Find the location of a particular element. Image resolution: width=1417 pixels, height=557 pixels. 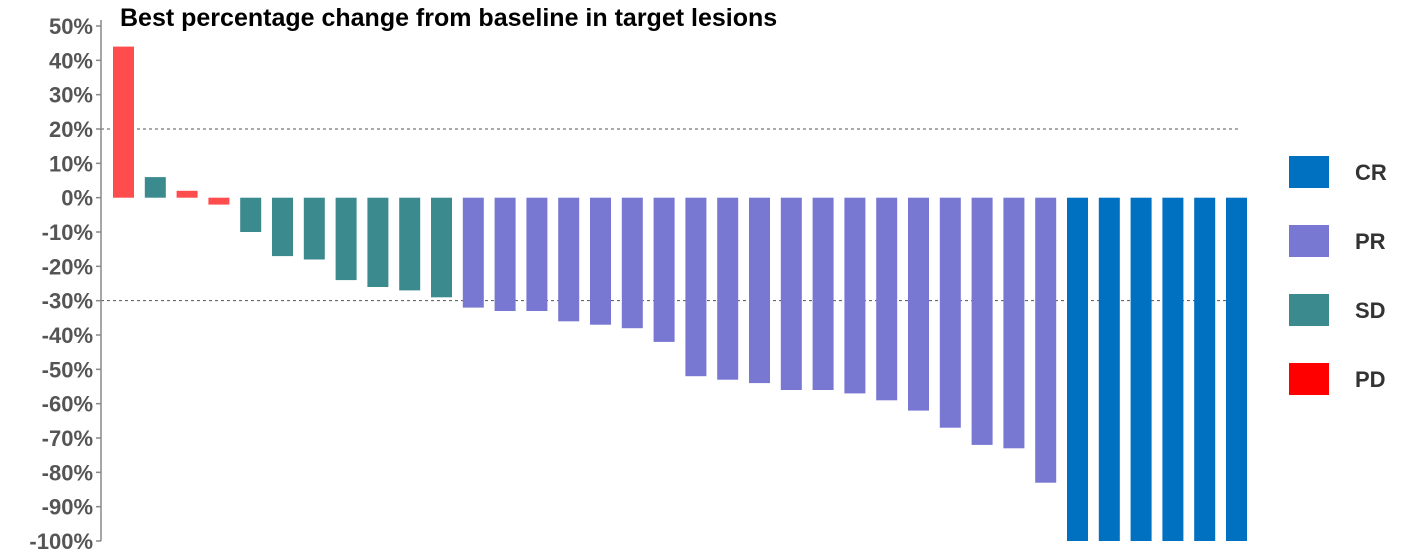

y-tick-label: 30% is located at coordinates (71, 95).